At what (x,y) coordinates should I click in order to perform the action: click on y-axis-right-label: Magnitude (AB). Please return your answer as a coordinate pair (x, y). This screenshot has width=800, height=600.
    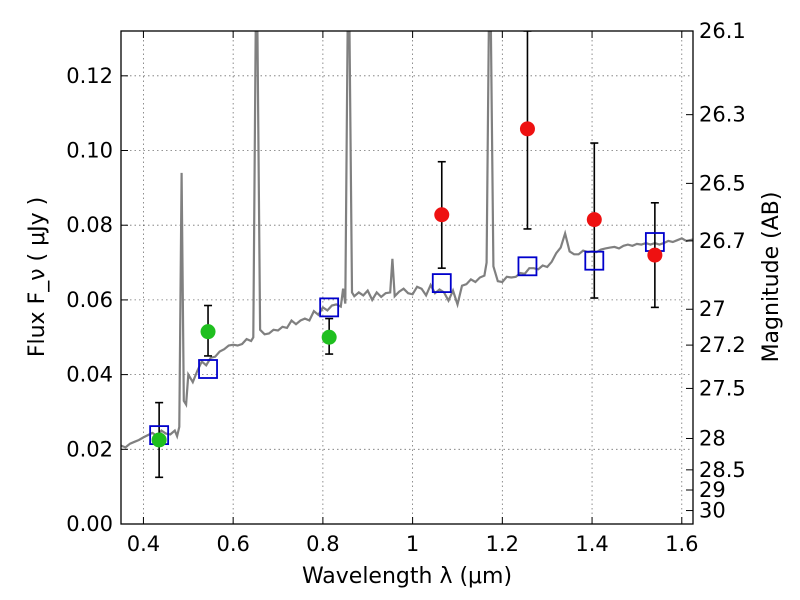
    Looking at the image, I should click on (771, 277).